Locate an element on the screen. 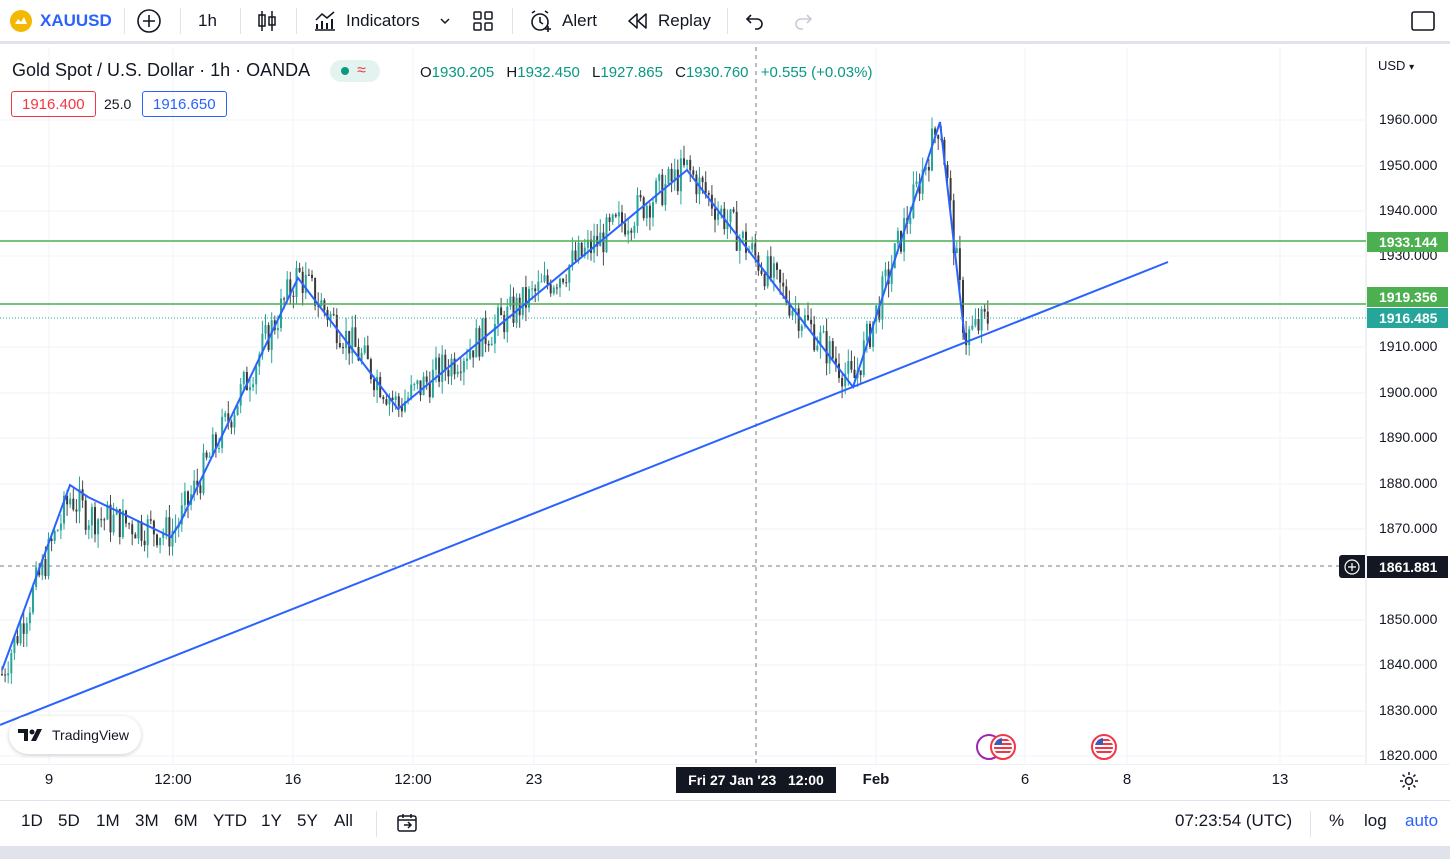 The height and width of the screenshot is (859, 1450). undo-button is located at coordinates (755, 21).